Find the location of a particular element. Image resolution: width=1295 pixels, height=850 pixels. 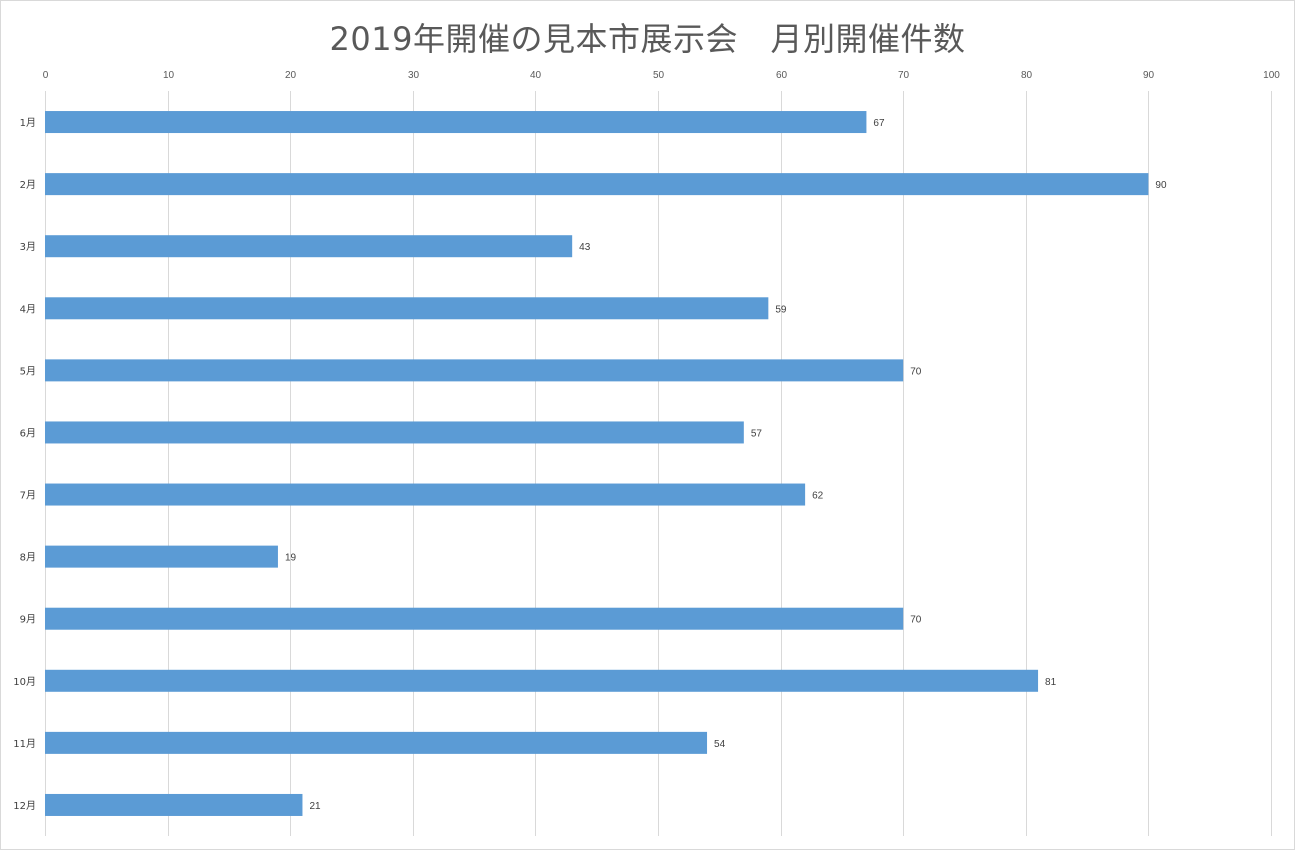

category-label-3: 3月 is located at coordinates (28, 247).